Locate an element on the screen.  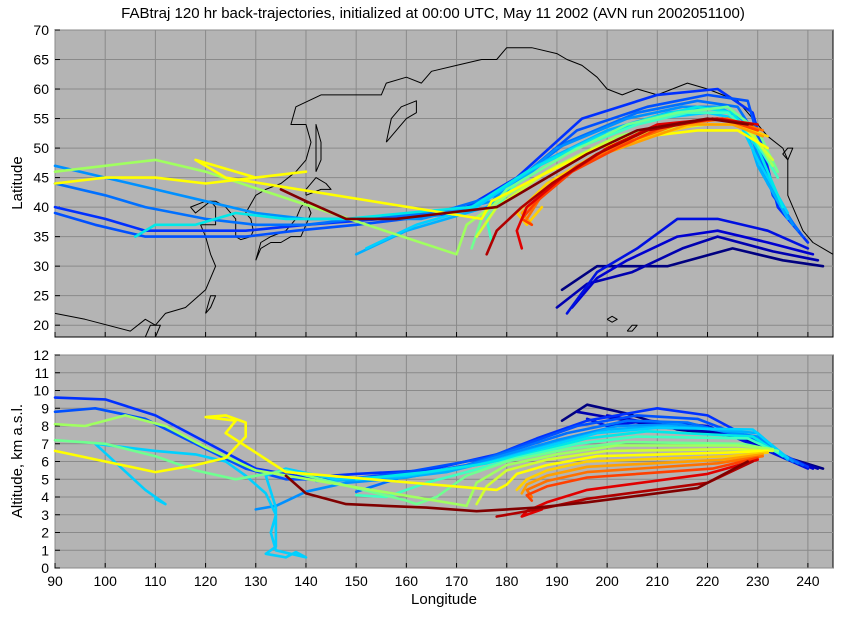
x-tick-label: 180 is located at coordinates (507, 581).